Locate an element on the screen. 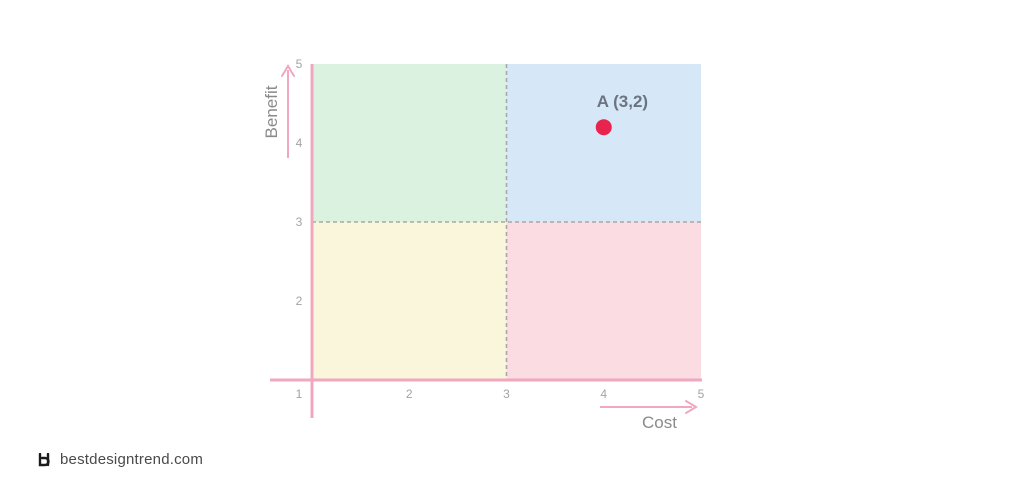 This screenshot has width=1024, height=488. quadrant-bottom-right is located at coordinates (603, 301).